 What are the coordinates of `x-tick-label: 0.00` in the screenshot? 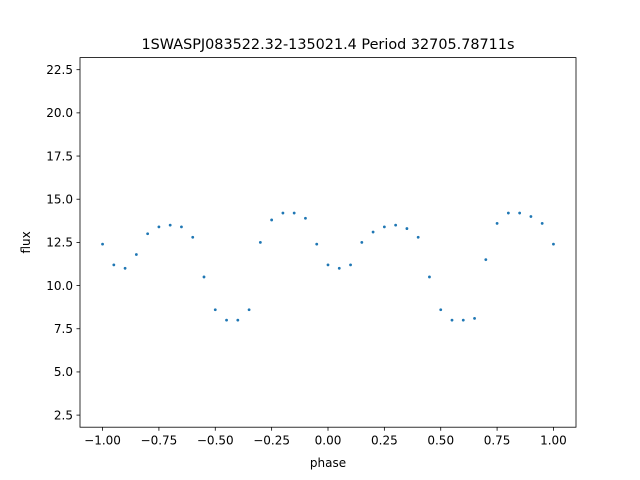 It's located at (328, 441).